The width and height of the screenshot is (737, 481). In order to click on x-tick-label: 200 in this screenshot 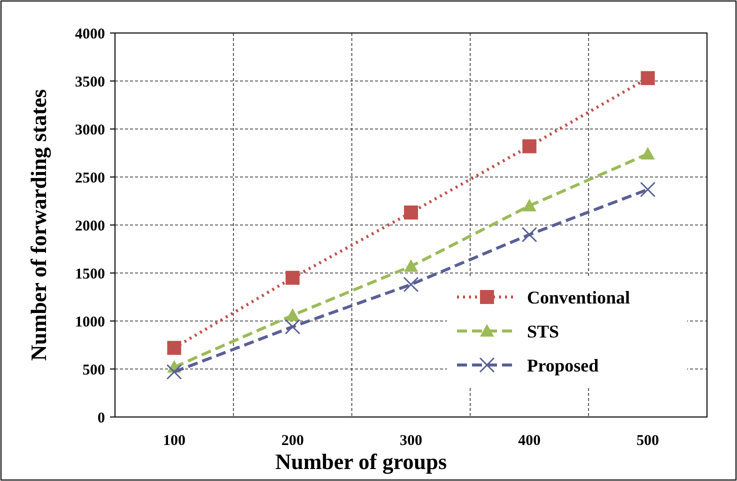, I will do `click(292, 441)`.